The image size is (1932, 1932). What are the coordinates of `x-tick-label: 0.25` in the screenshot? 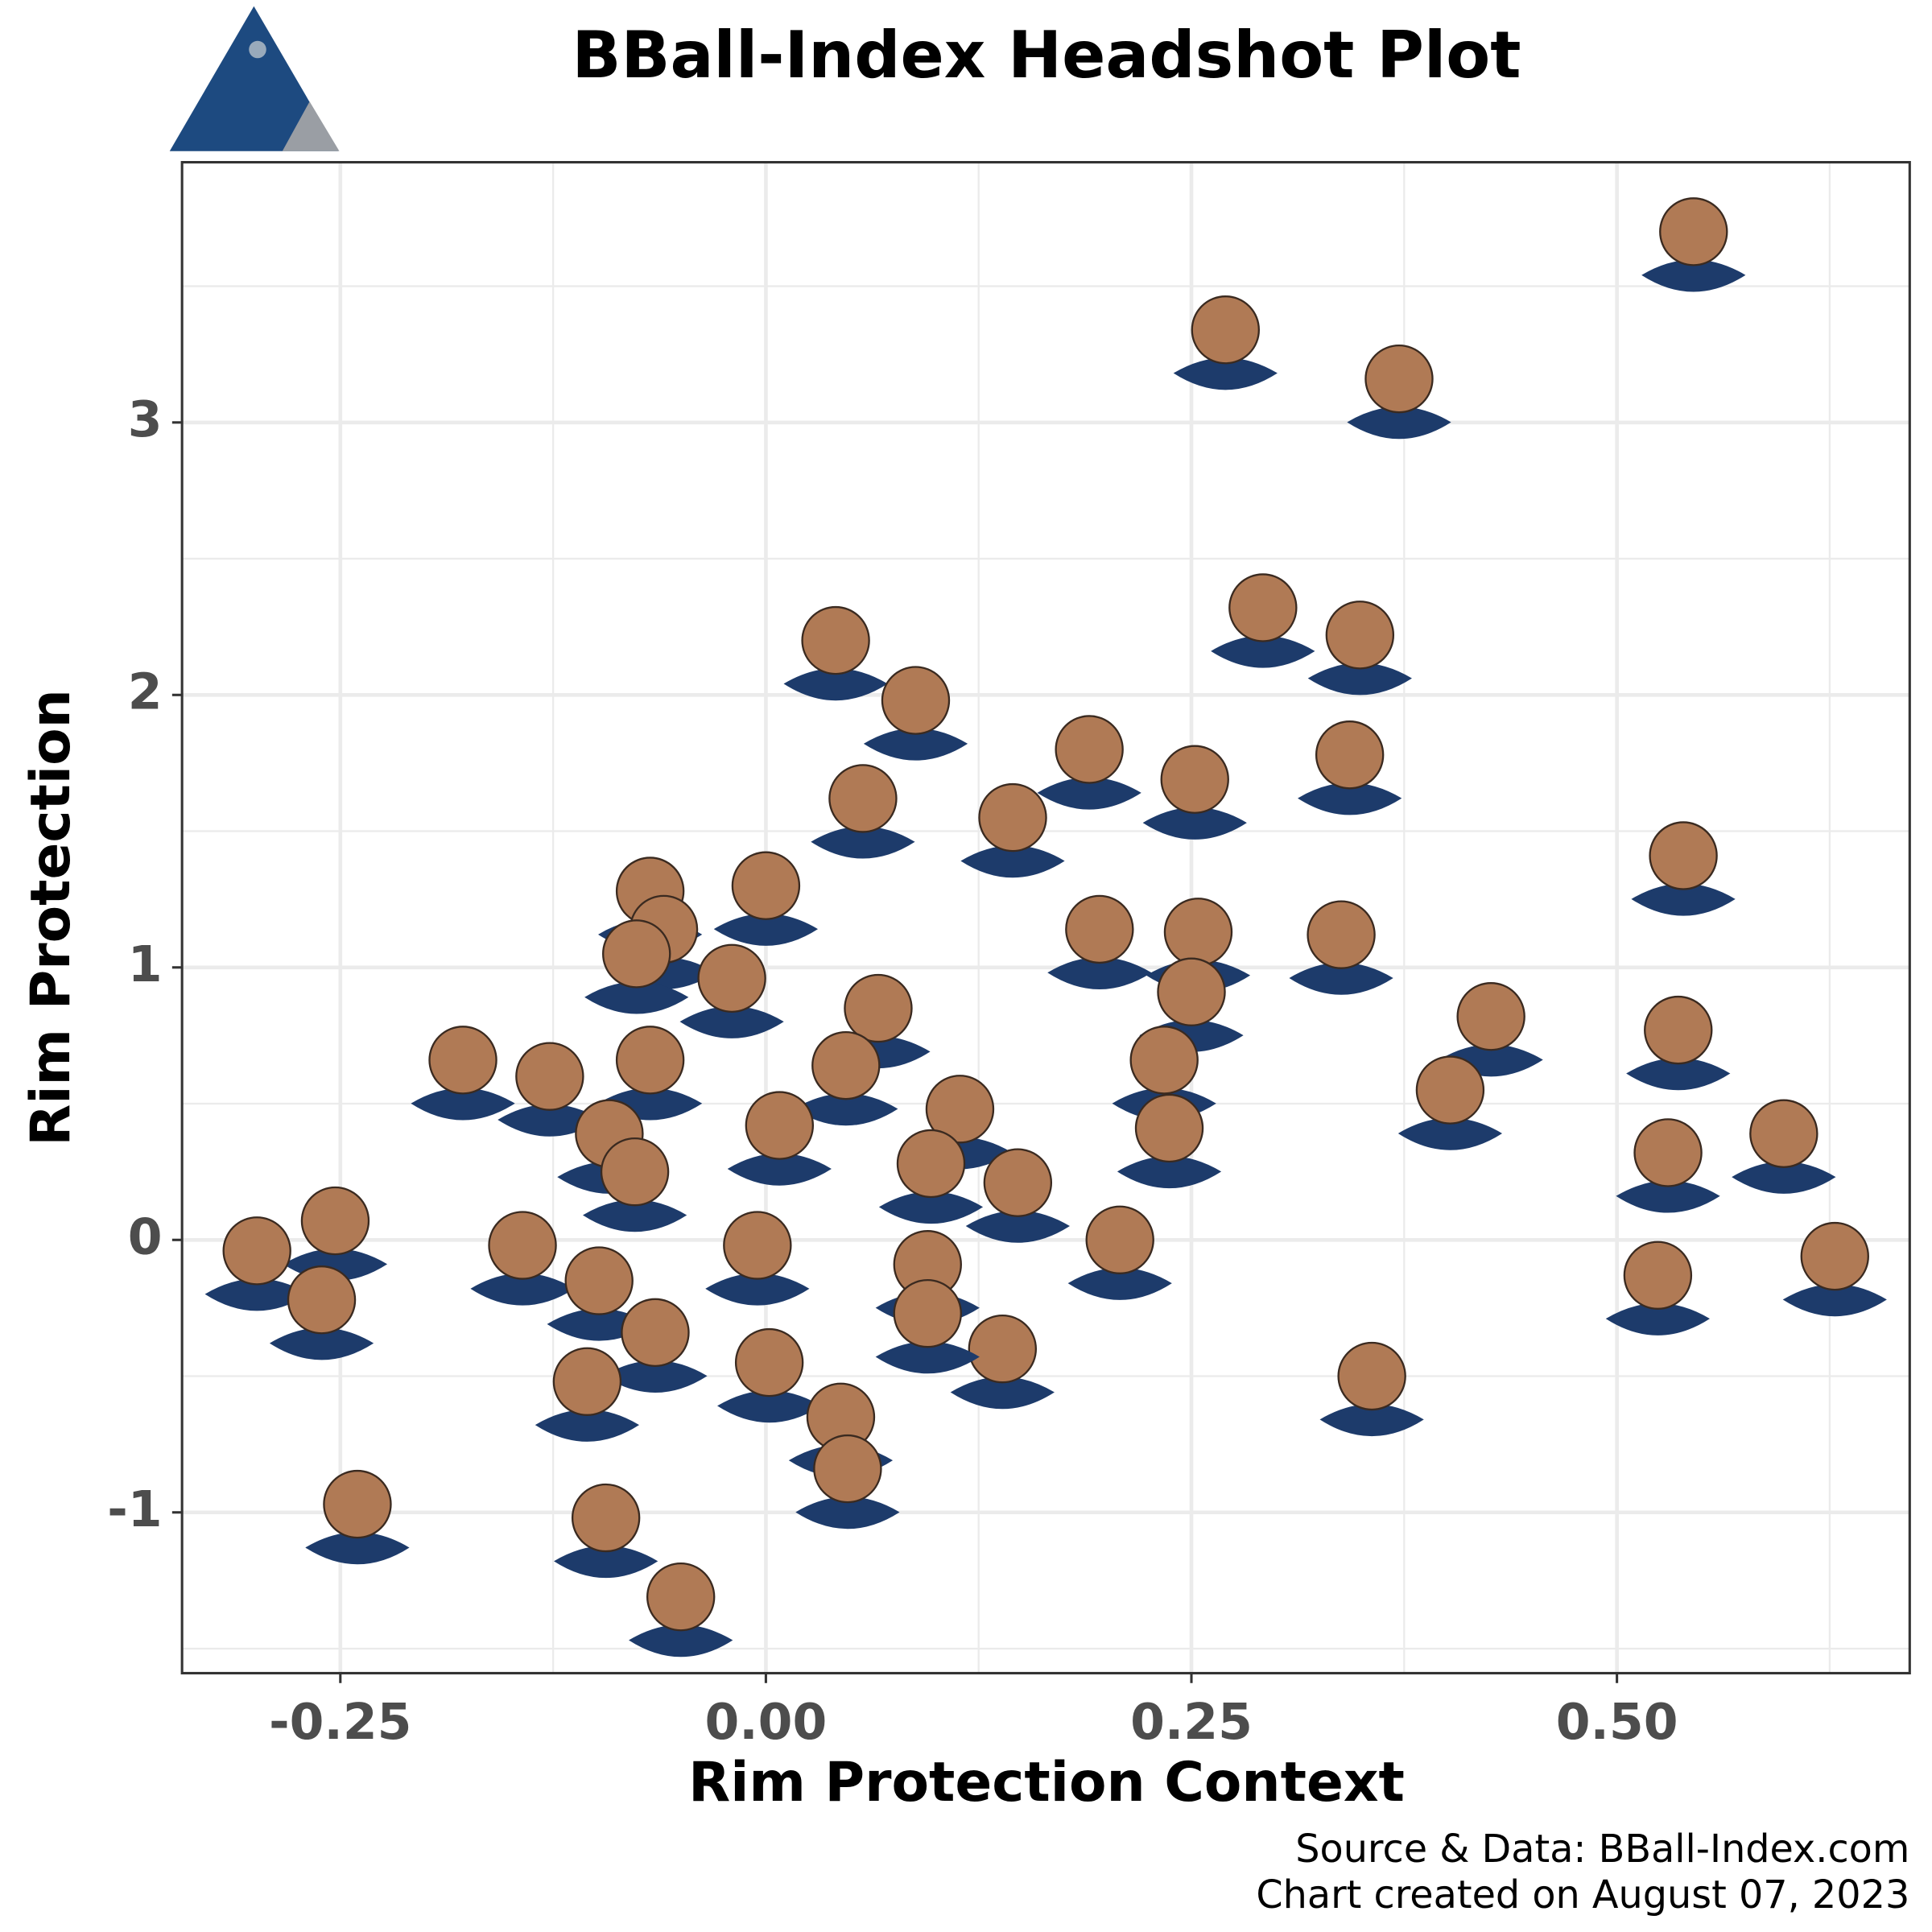 It's located at (1191, 1722).